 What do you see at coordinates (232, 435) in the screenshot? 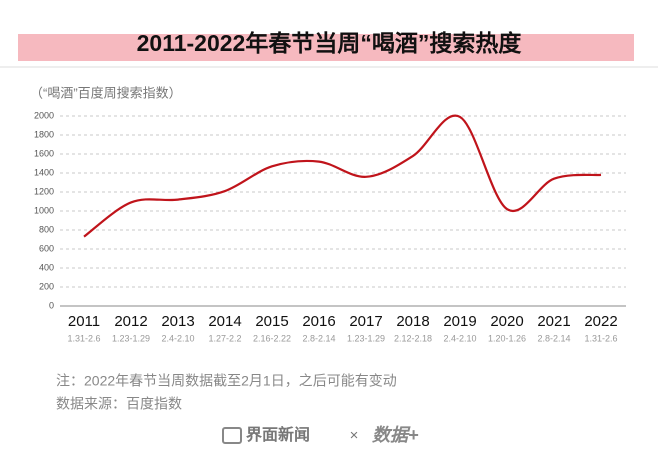
I see `brand-icon` at bounding box center [232, 435].